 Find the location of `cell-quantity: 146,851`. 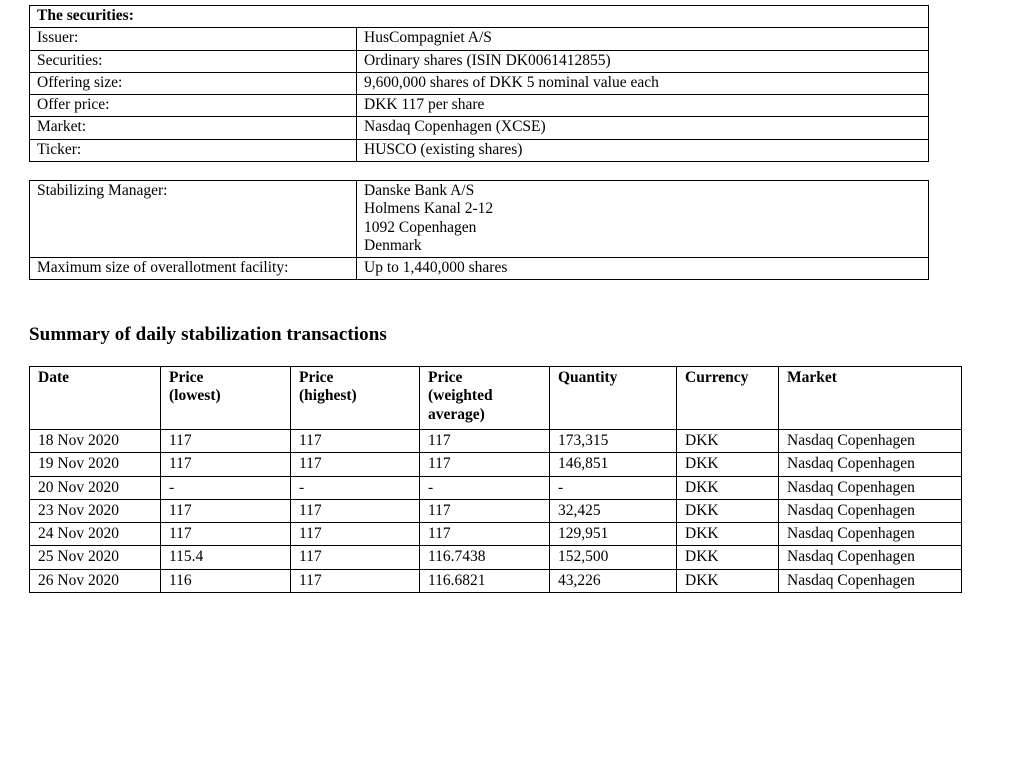

cell-quantity: 146,851 is located at coordinates (613, 464).